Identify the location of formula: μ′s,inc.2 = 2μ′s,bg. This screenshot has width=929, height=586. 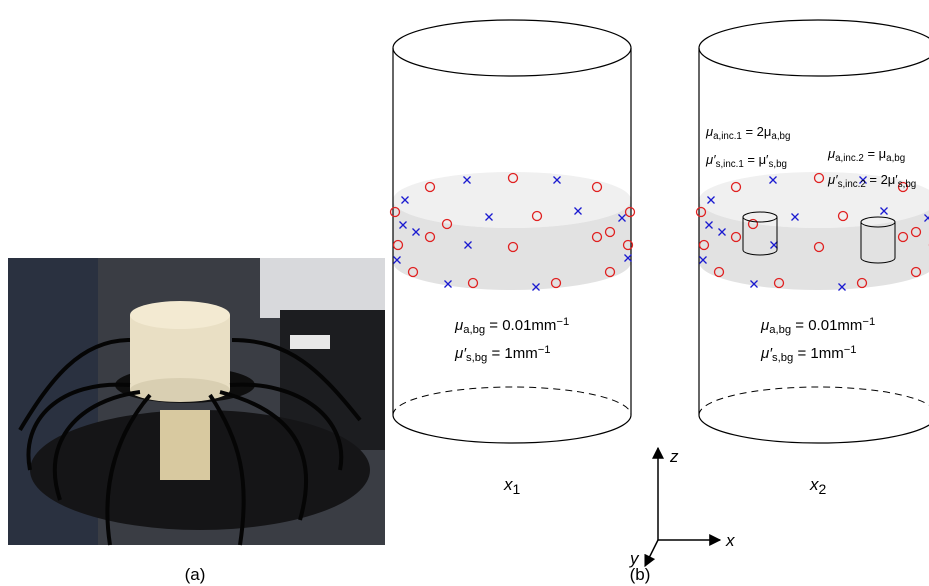
(871, 181).